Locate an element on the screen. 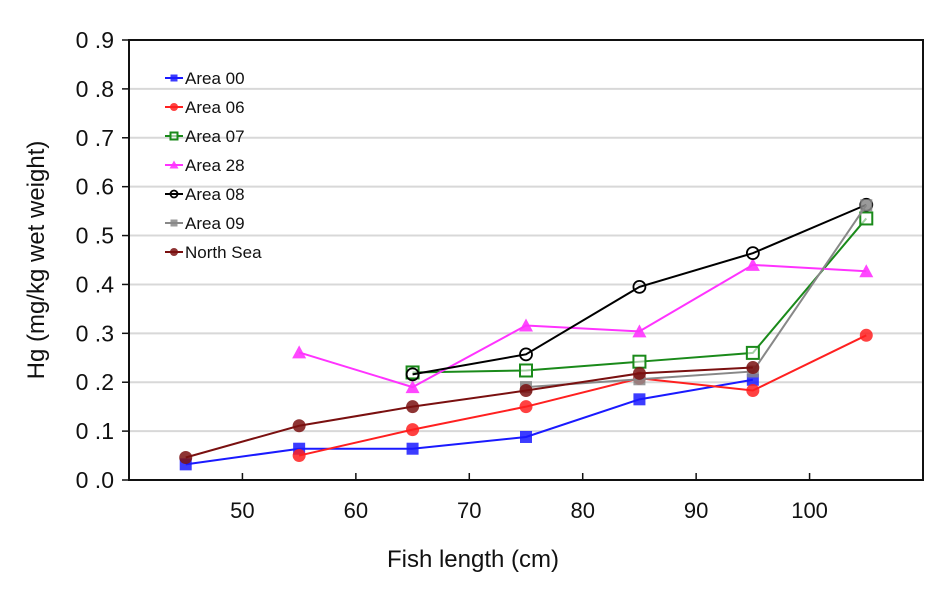 The height and width of the screenshot is (591, 944). x-tick-label: 70 is located at coordinates (469, 510).